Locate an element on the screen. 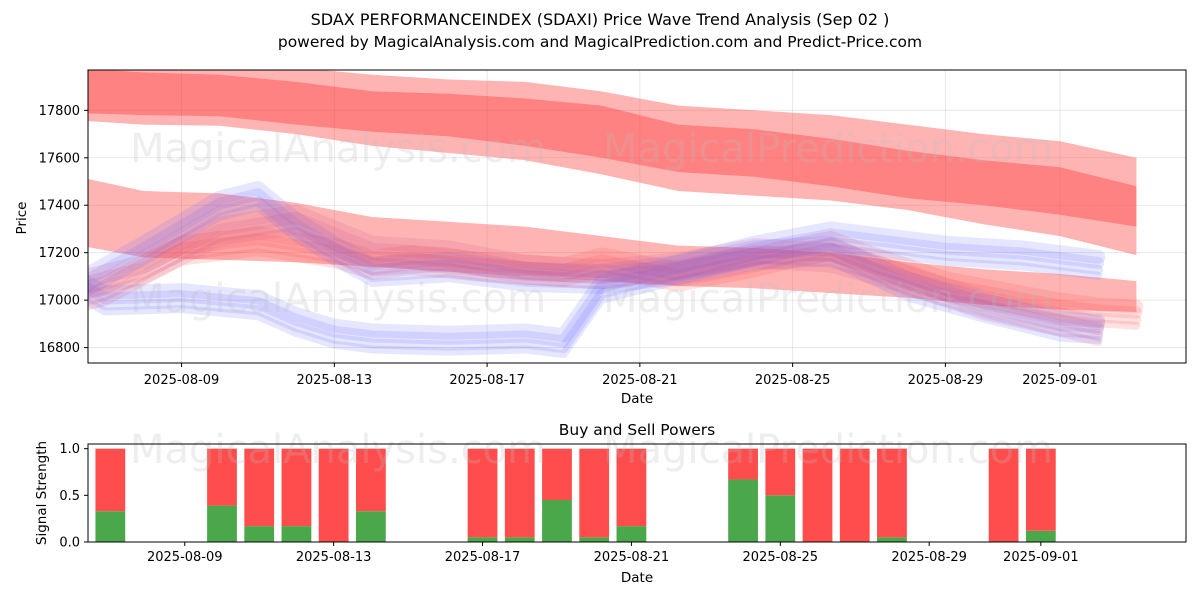  watermark-left-bottom: MagicalAnalysis.com is located at coordinates (338, 450).